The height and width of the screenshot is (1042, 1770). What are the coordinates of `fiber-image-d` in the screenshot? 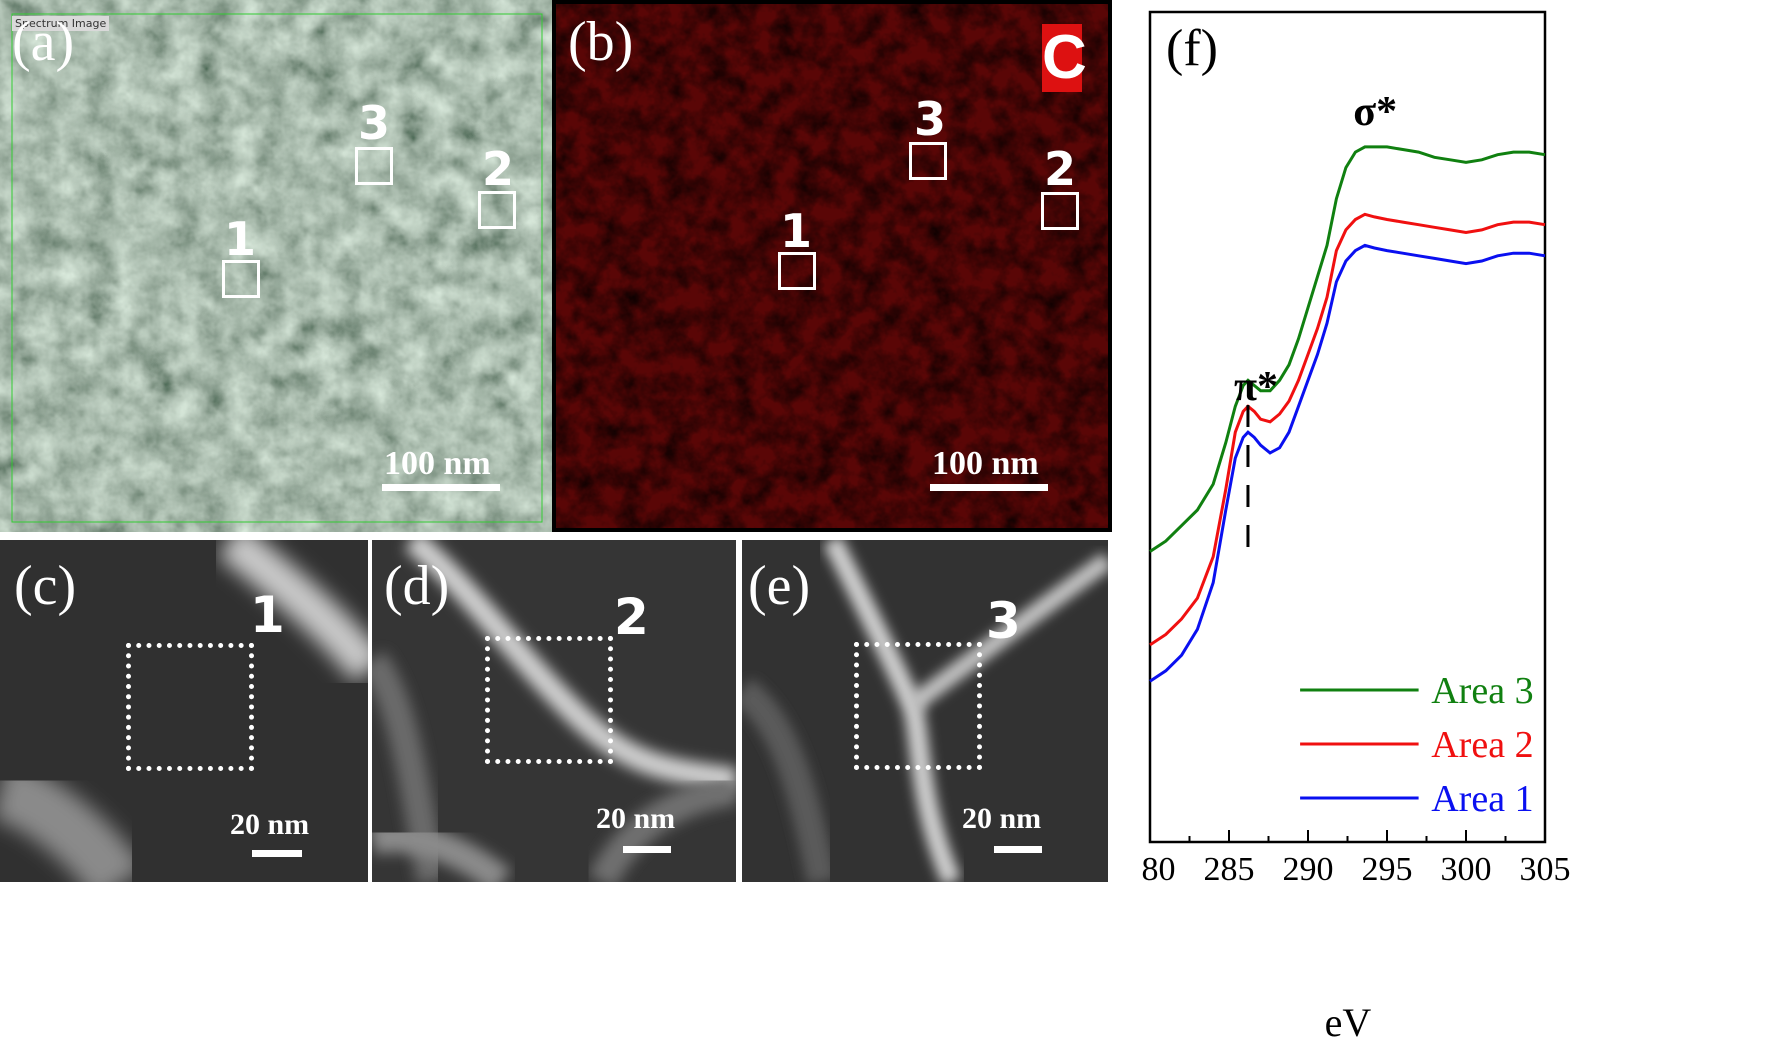 It's located at (554, 711).